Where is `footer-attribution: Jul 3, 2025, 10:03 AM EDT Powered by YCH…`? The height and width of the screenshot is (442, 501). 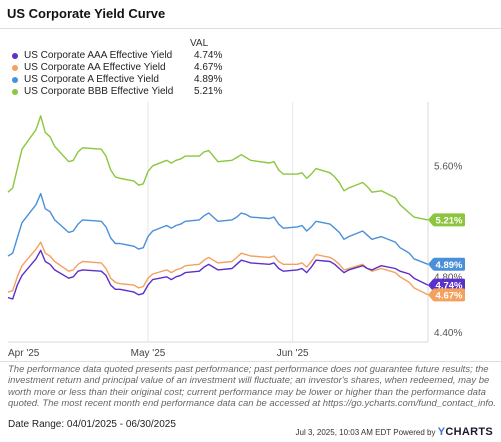 footer-attribution: Jul 3, 2025, 10:03 AM EDT Powered by YCH… is located at coordinates (394, 432).